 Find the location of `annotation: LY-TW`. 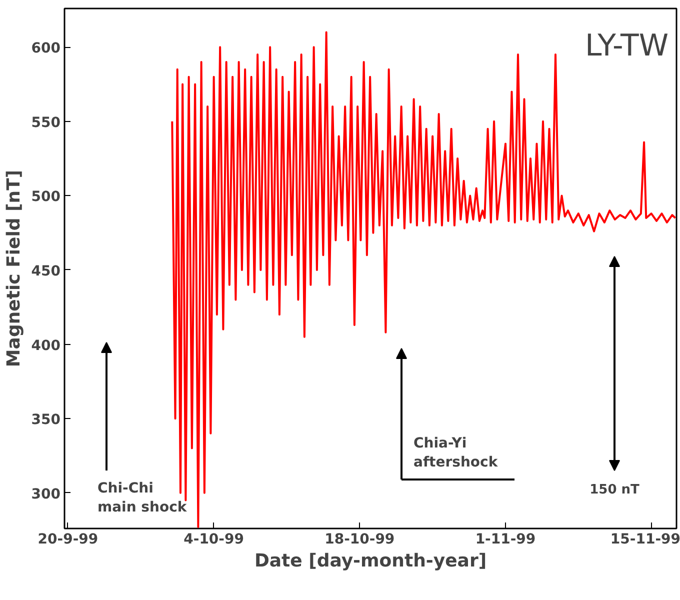

annotation: LY-TW is located at coordinates (626, 46).